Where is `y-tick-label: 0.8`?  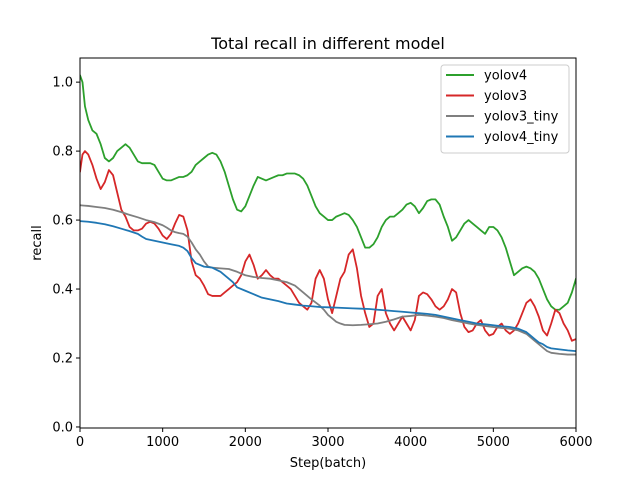
y-tick-label: 0.8 is located at coordinates (62, 152).